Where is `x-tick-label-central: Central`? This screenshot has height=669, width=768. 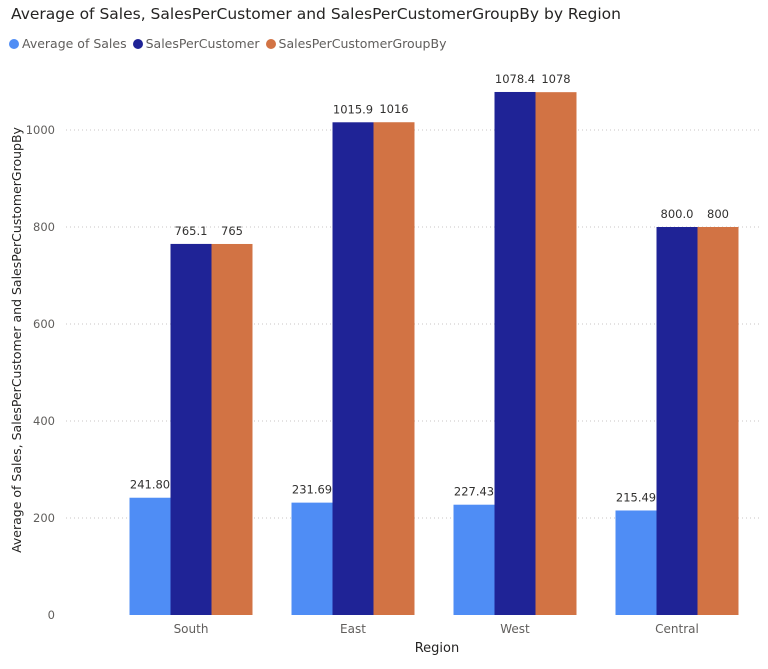 x-tick-label-central: Central is located at coordinates (677, 629).